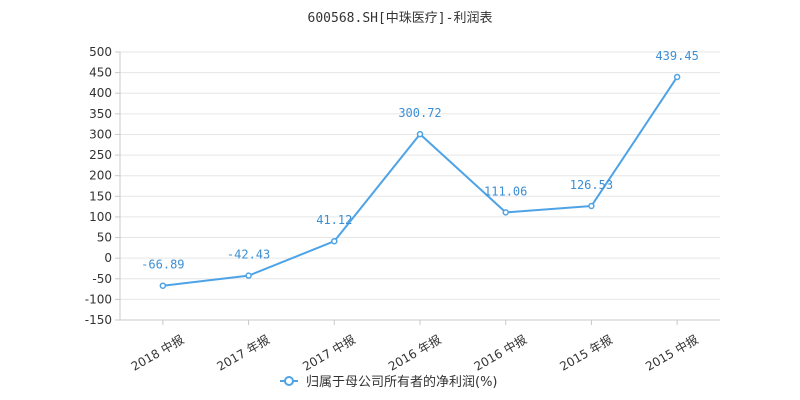  Describe the element at coordinates (100, 114) in the screenshot. I see `y-tick-label: 350` at that location.